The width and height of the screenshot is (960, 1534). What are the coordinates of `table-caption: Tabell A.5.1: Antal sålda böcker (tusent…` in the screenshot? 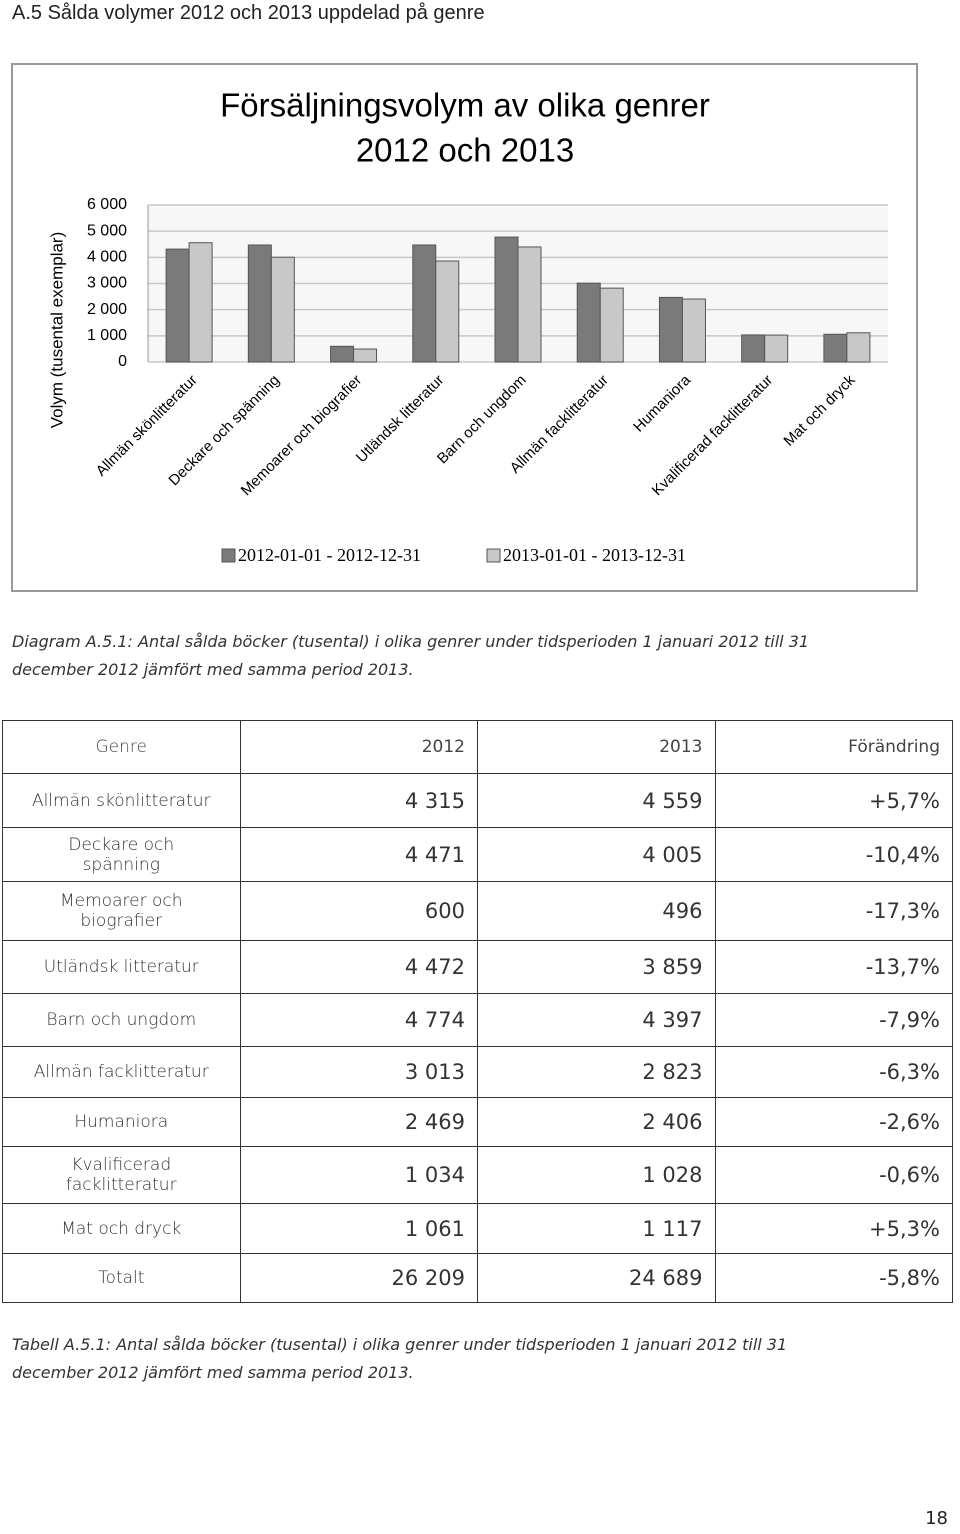 It's located at (399, 1359).